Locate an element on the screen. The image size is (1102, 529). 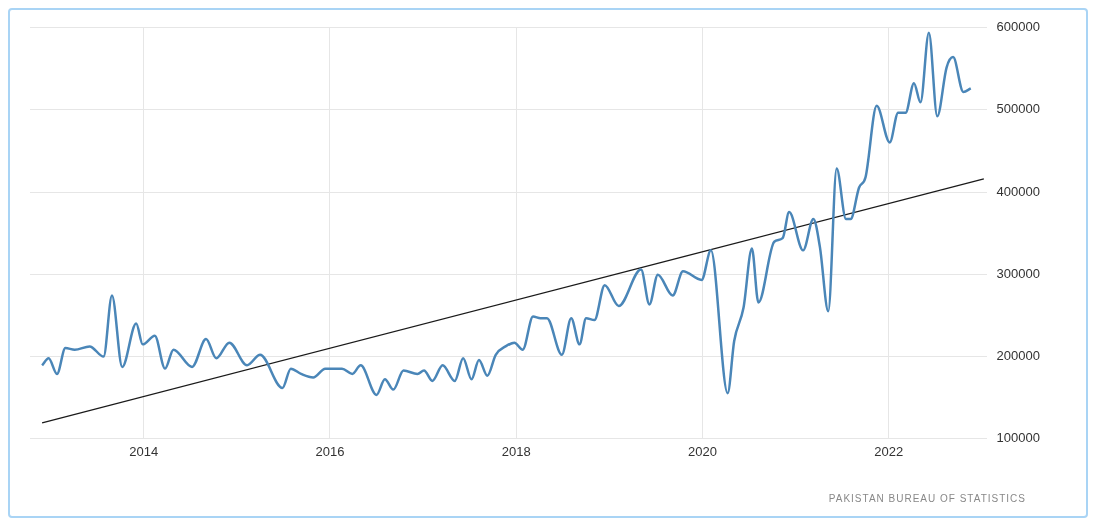
y-tick-label: 400000 is located at coordinates (1018, 191).